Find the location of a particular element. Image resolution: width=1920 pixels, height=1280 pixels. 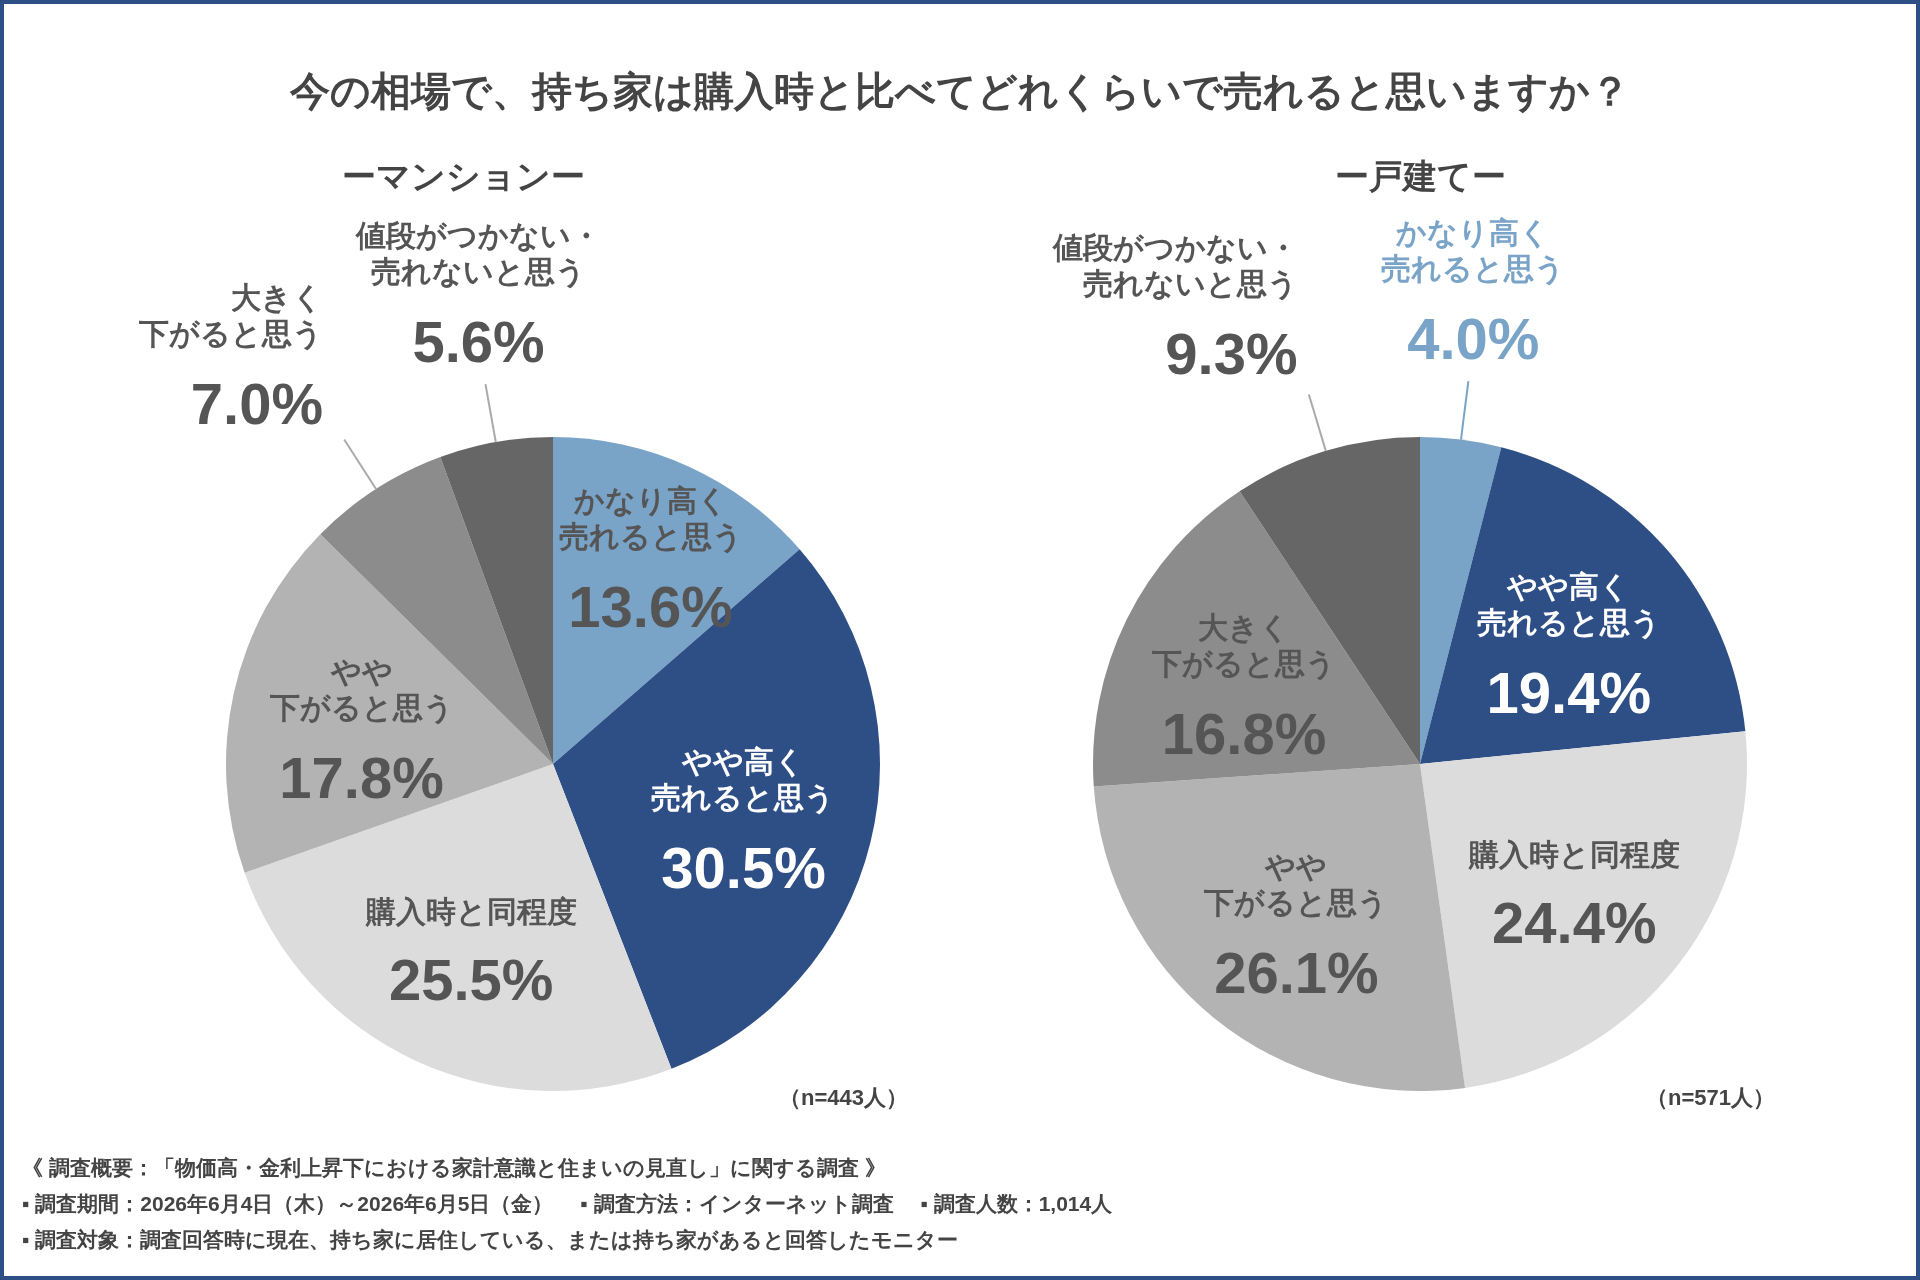

data-label: 30.5% is located at coordinates (743, 867).